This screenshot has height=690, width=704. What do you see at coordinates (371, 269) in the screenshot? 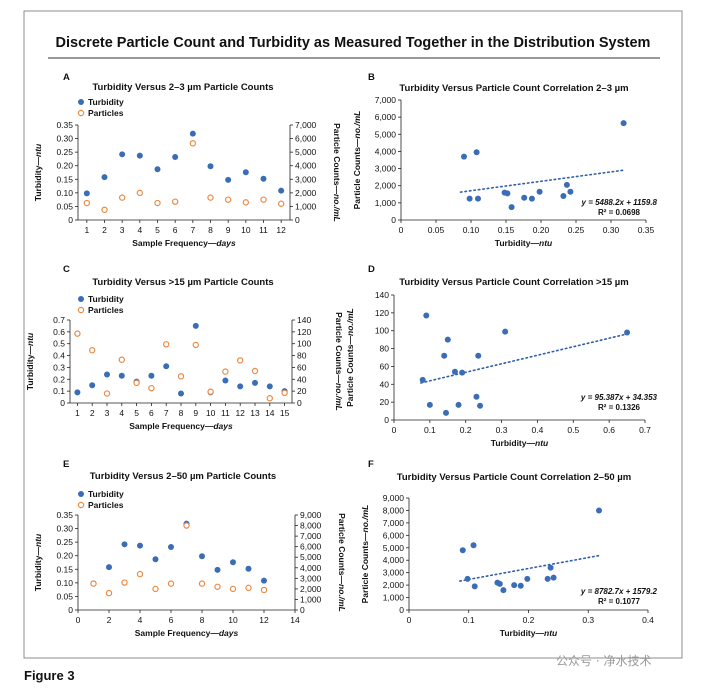
I see `panel-letter-d: D` at bounding box center [371, 269].